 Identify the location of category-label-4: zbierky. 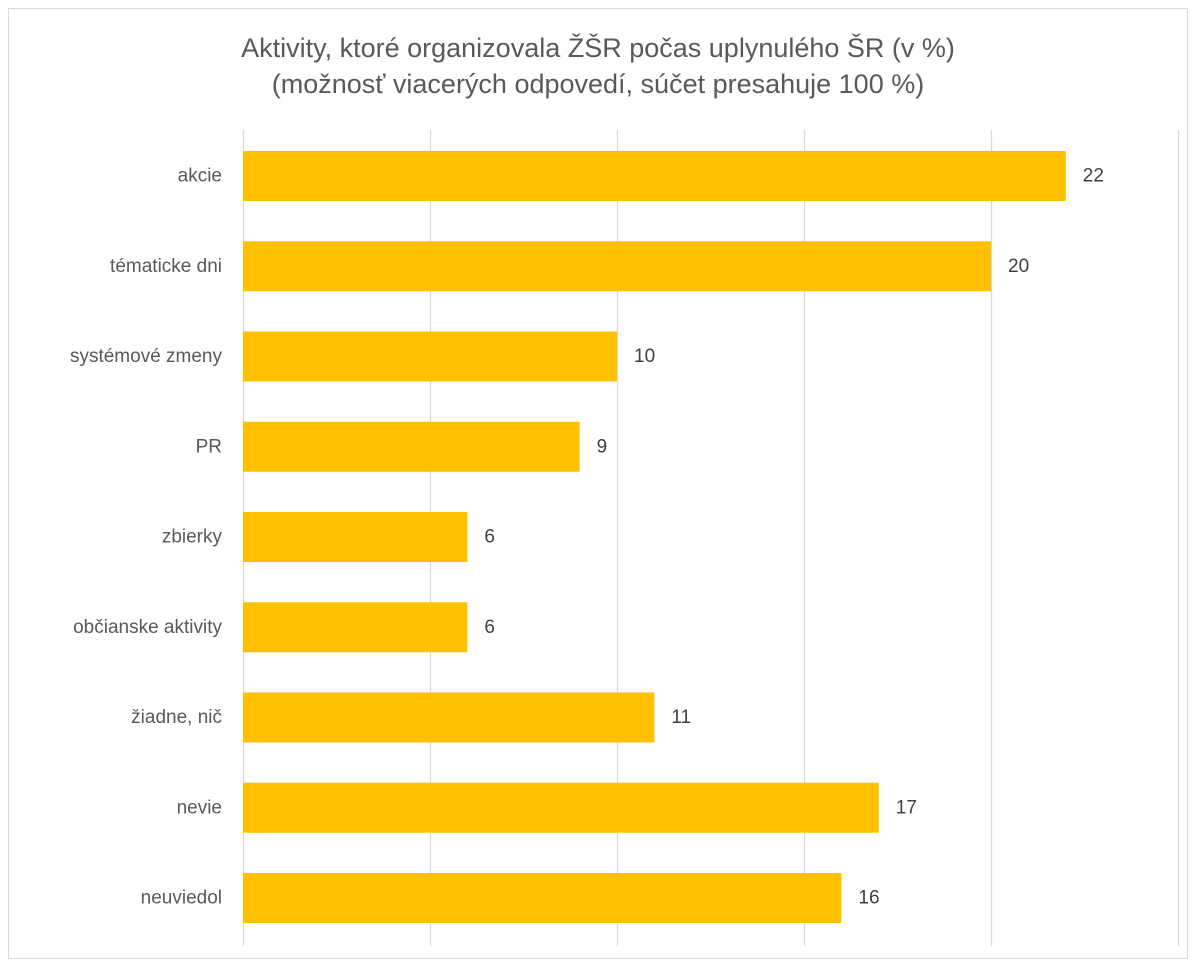
(192, 537).